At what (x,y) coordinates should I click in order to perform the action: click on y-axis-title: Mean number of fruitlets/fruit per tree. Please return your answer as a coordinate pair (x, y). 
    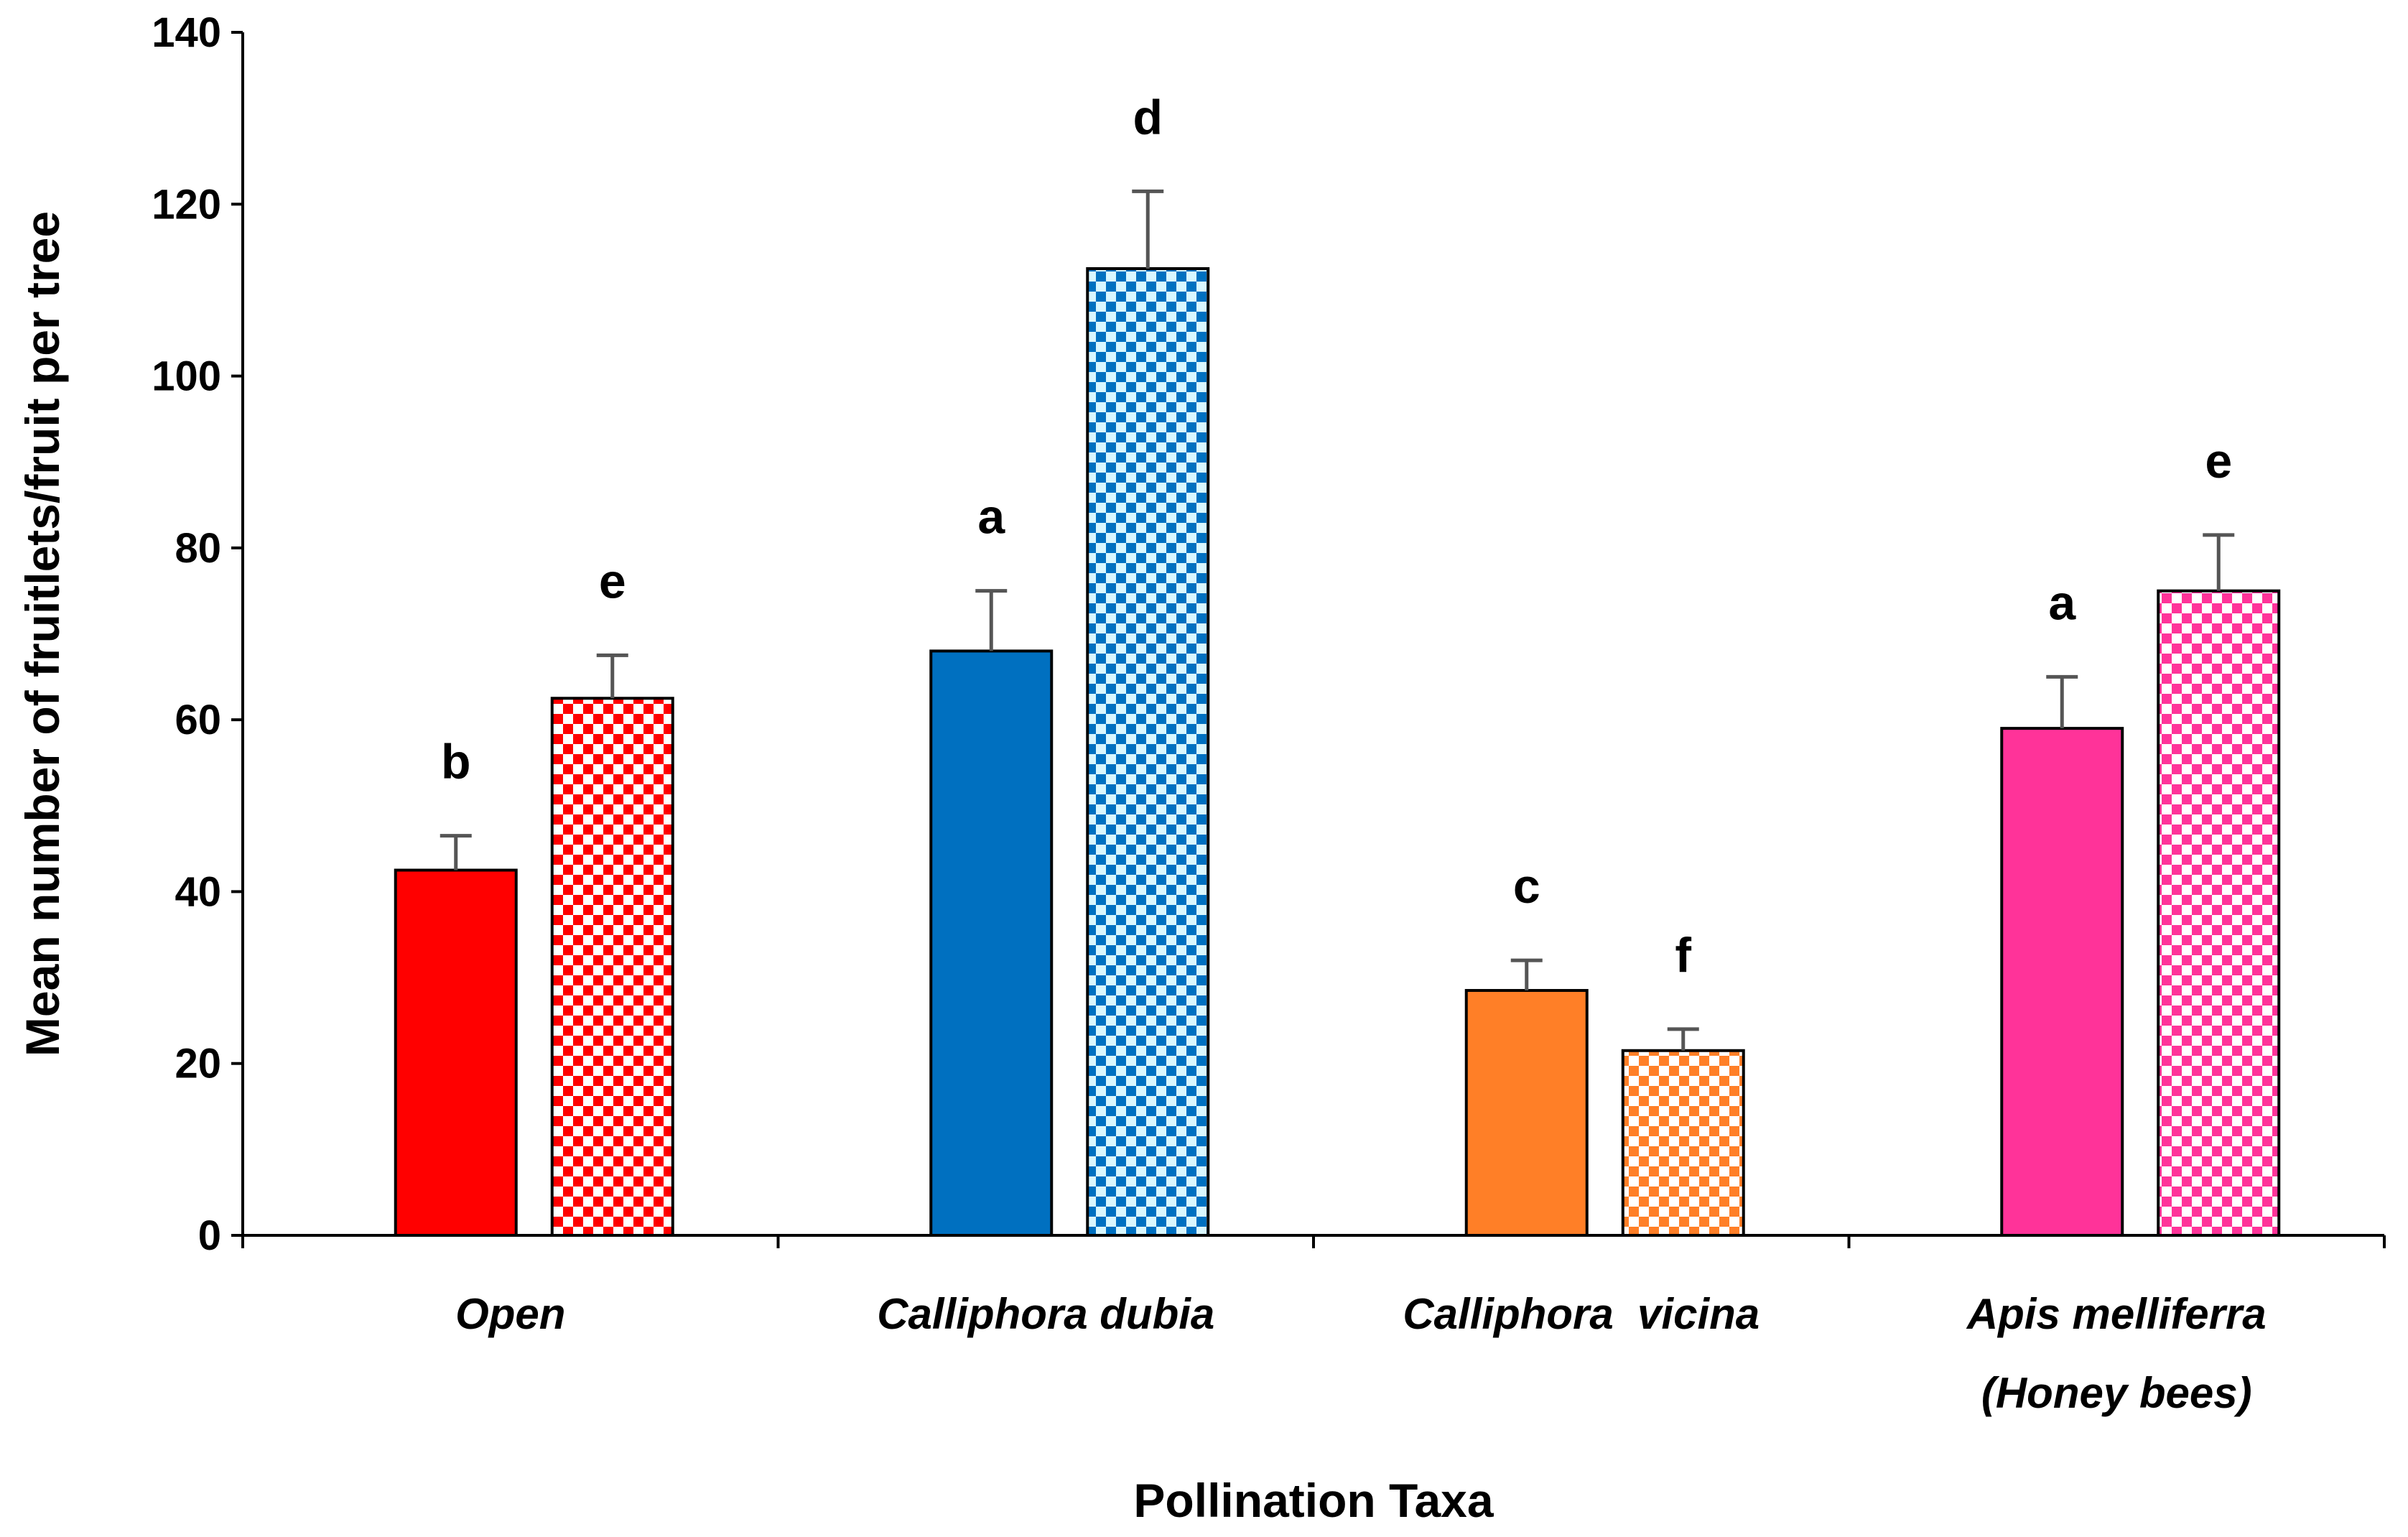
    Looking at the image, I should click on (42, 634).